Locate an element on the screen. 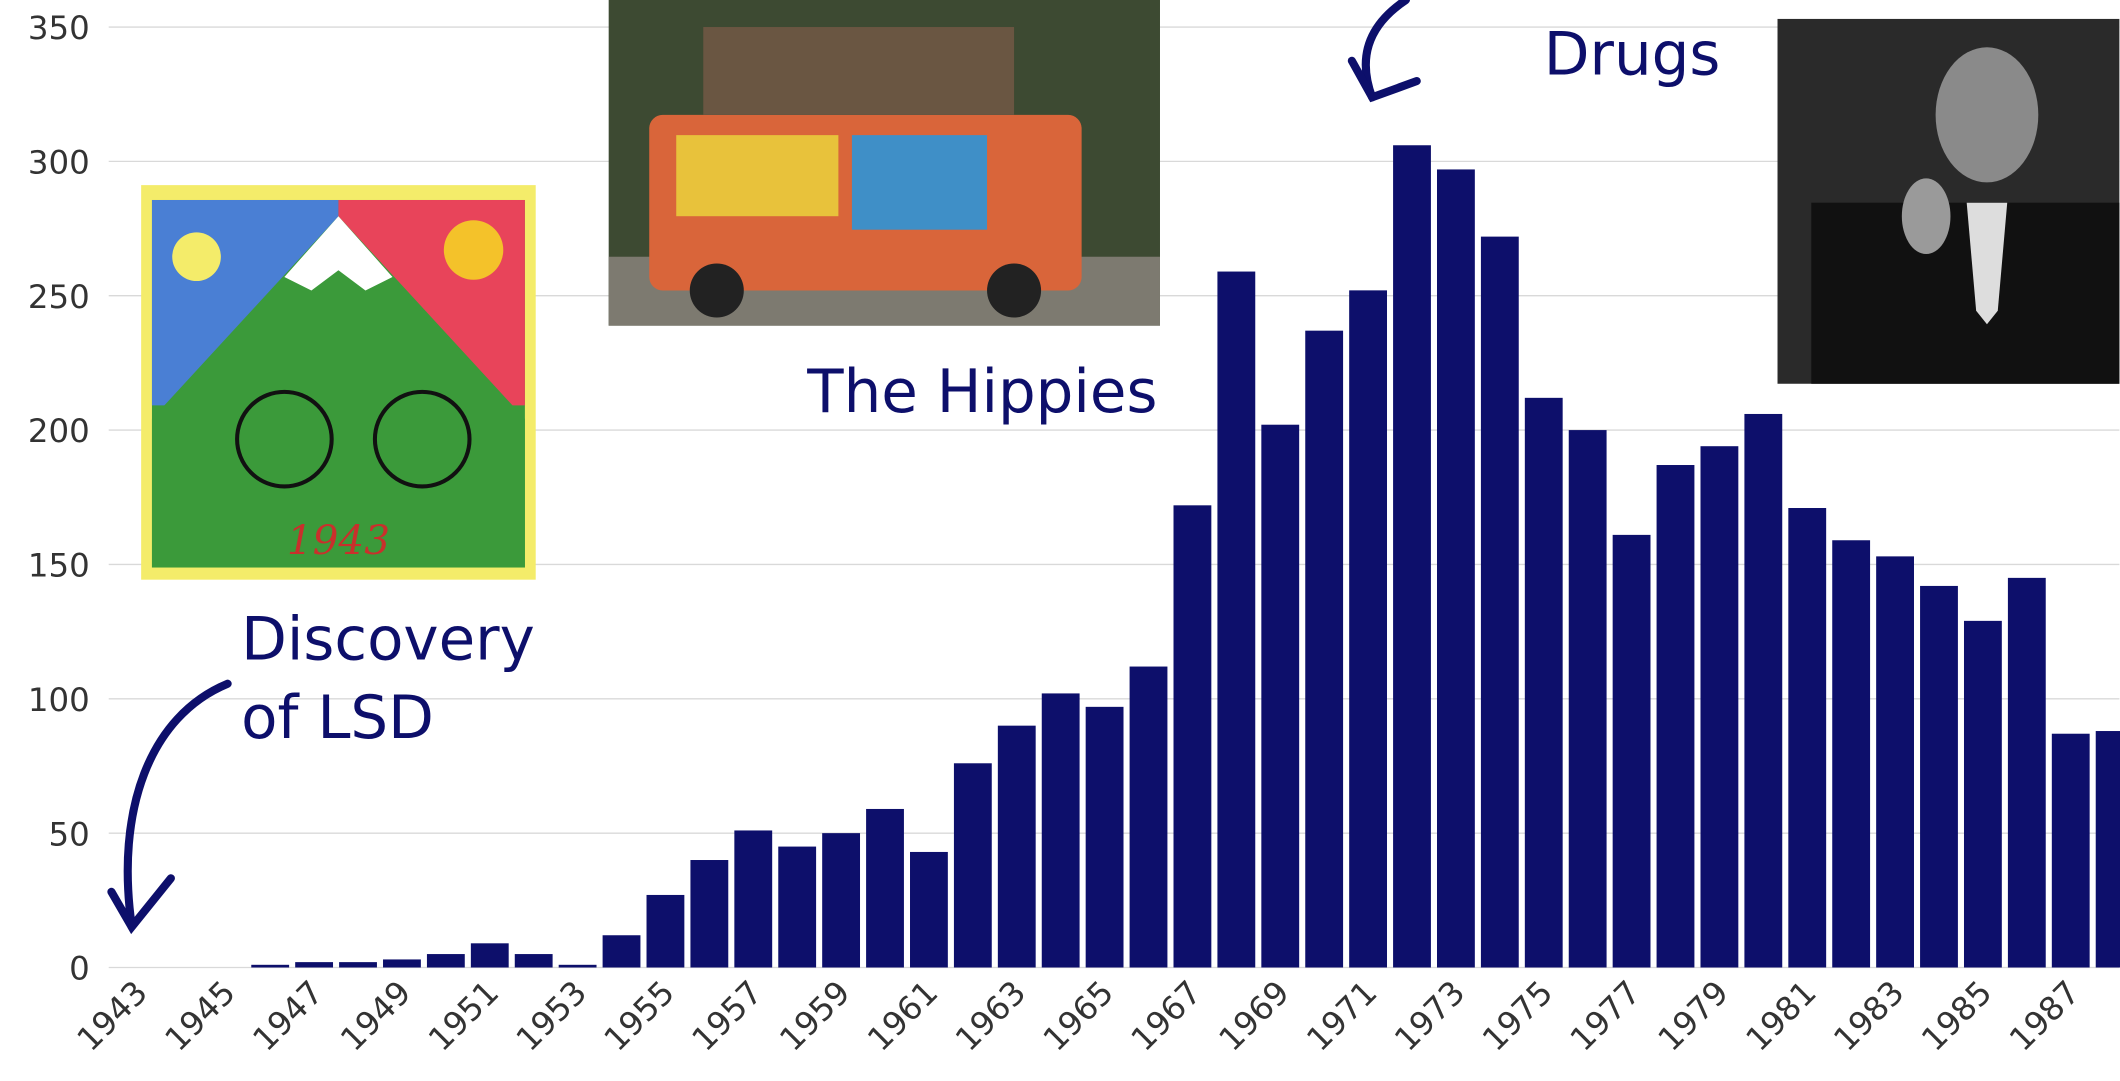 The width and height of the screenshot is (2120, 1081). x-tick-label: 1955 is located at coordinates (639, 1015).